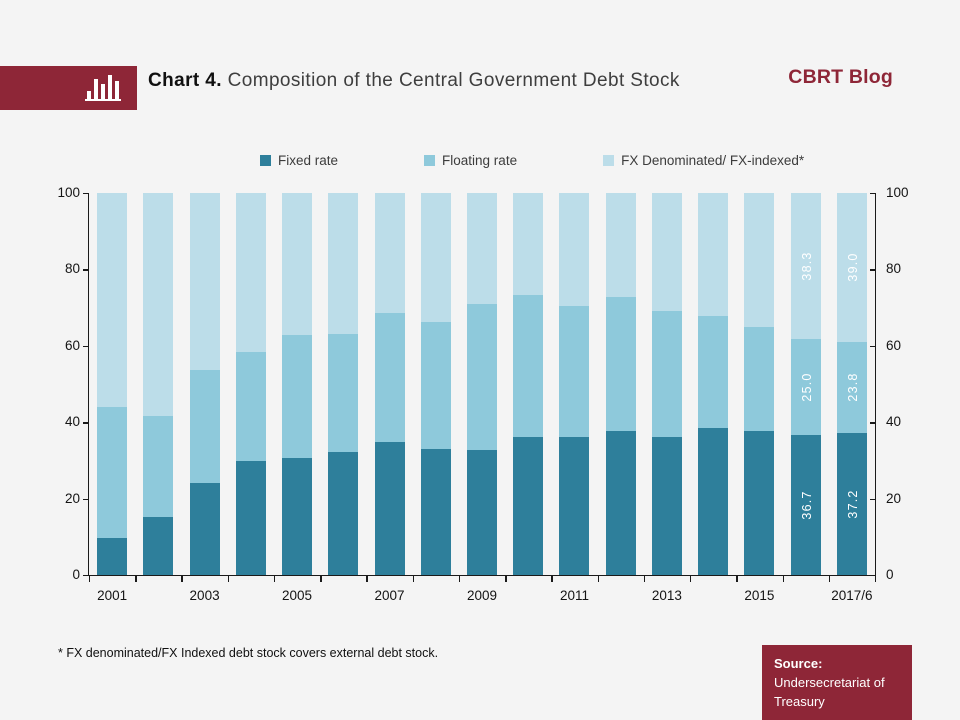 Image resolution: width=960 pixels, height=720 pixels. I want to click on y-axis-label-left: 20, so click(72, 498).